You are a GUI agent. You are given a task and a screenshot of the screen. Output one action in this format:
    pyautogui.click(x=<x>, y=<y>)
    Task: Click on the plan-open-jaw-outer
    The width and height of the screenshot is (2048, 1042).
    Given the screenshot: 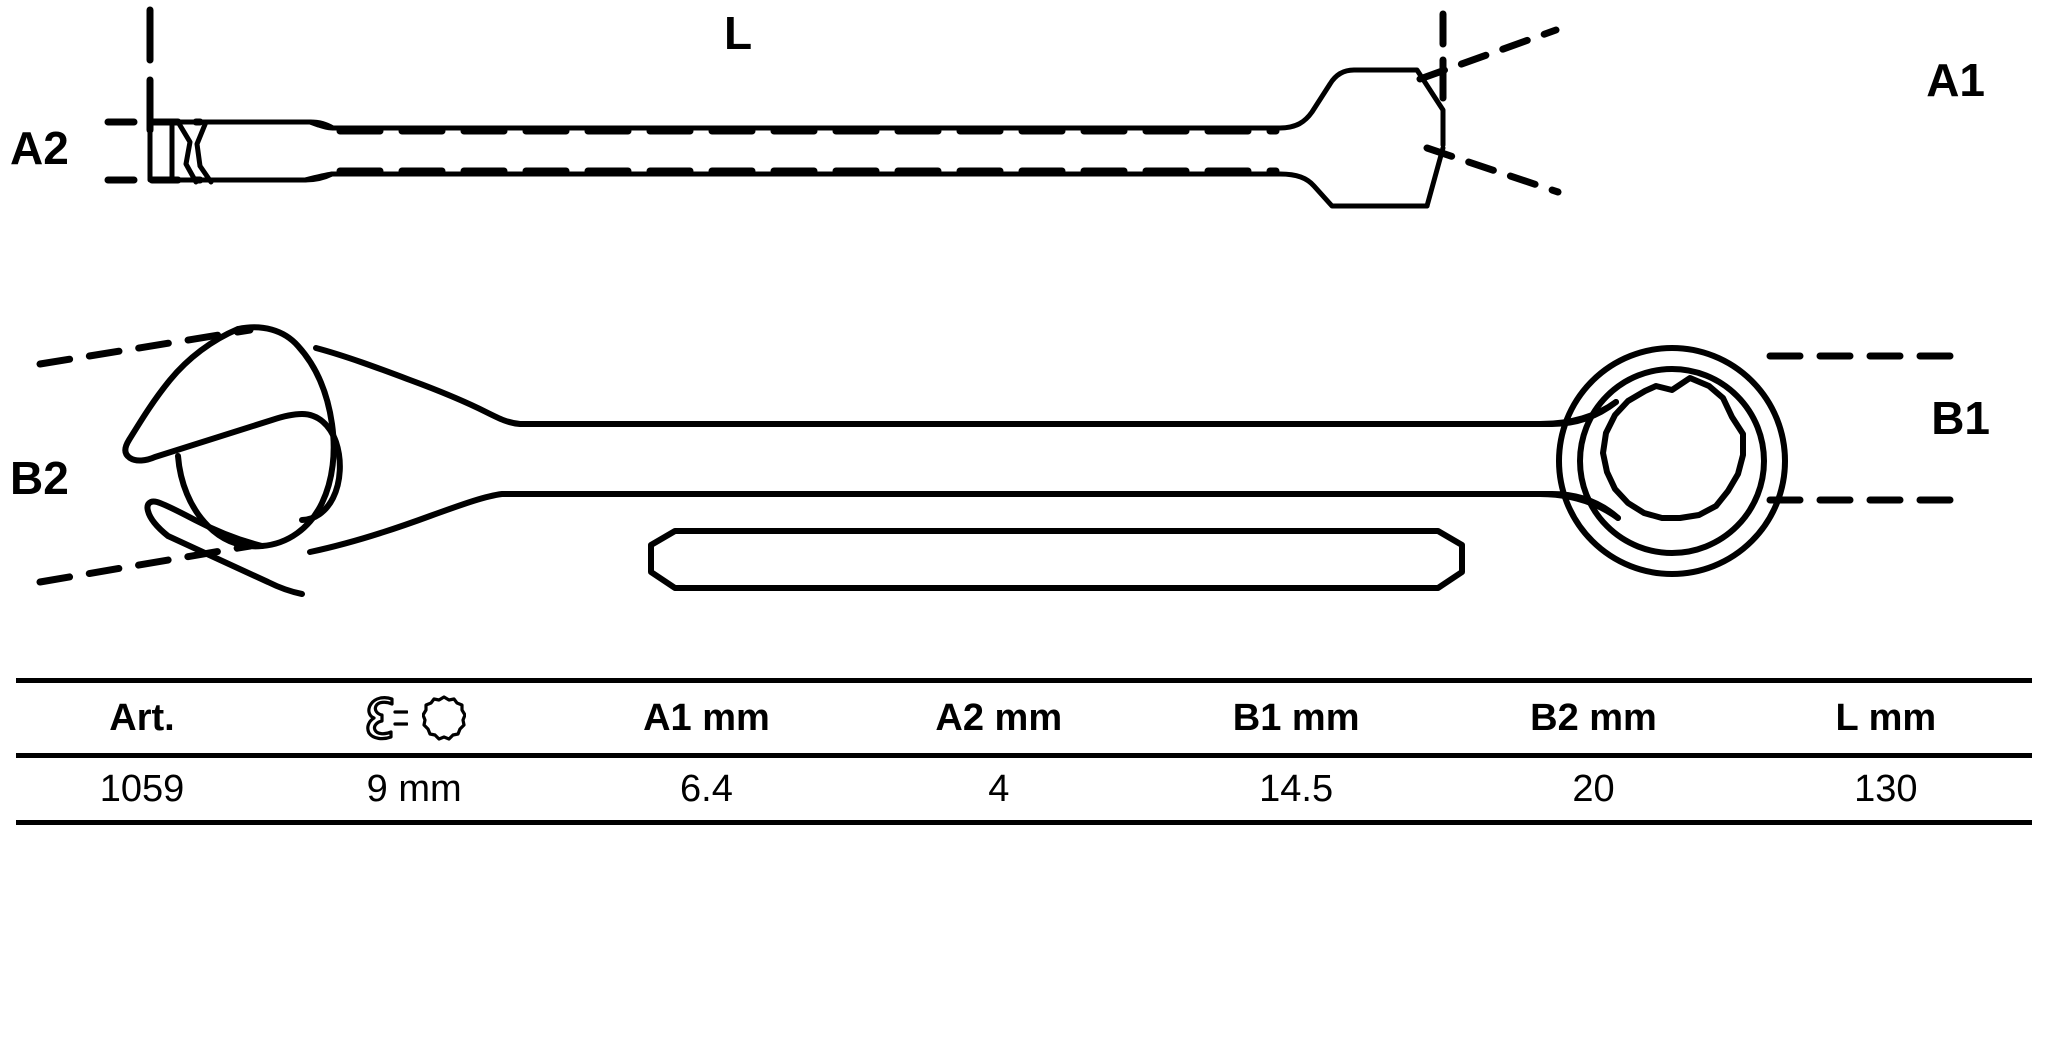 What is the action you would take?
    pyautogui.click(x=256, y=437)
    